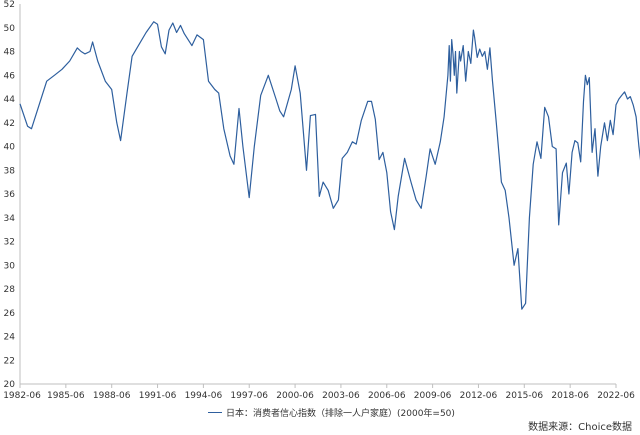  I want to click on x-tick-label: 2015-06, so click(525, 395).